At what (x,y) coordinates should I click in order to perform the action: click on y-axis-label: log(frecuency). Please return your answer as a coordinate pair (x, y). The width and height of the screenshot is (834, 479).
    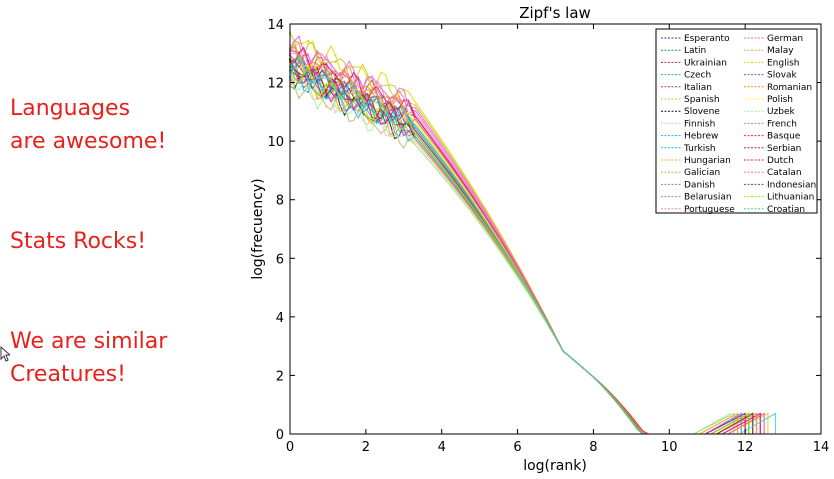
    Looking at the image, I should click on (258, 228).